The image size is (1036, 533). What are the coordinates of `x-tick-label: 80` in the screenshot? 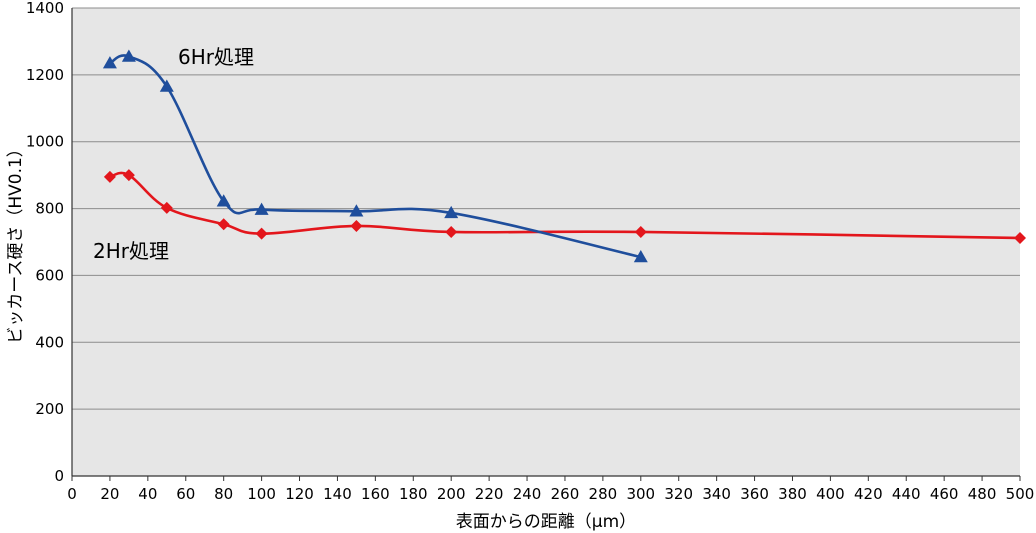 It's located at (223, 494).